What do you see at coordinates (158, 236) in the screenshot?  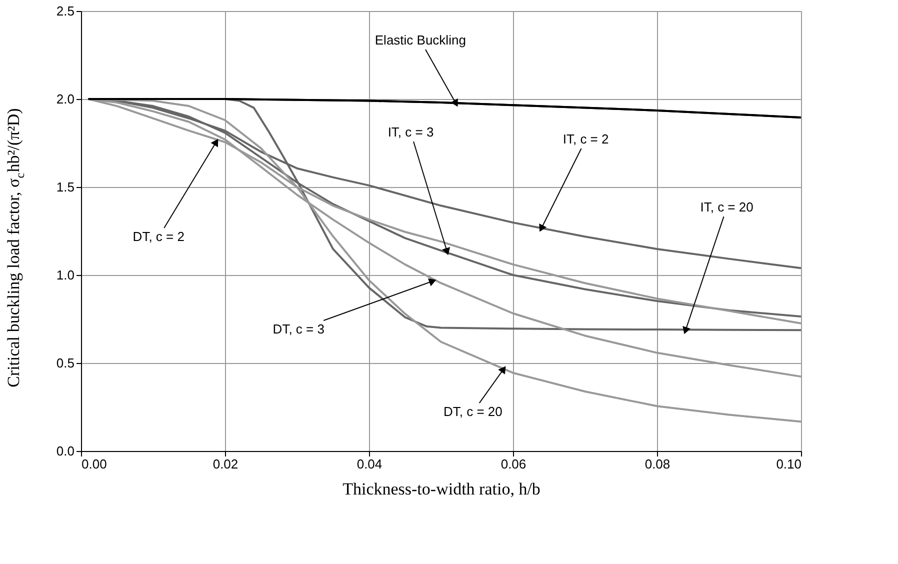 I see `annotation: DT, c = 2` at bounding box center [158, 236].